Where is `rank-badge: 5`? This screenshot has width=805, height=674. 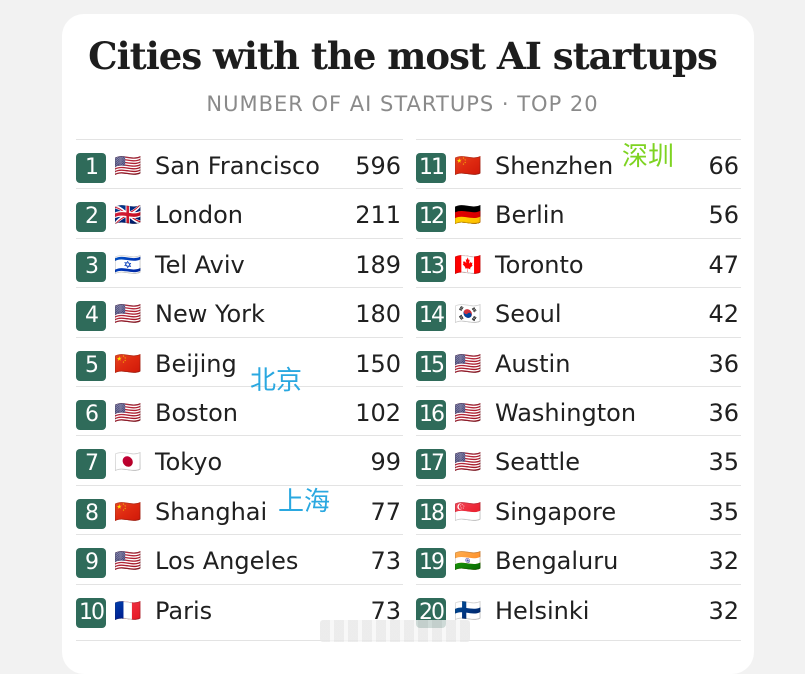 rank-badge: 5 is located at coordinates (91, 365).